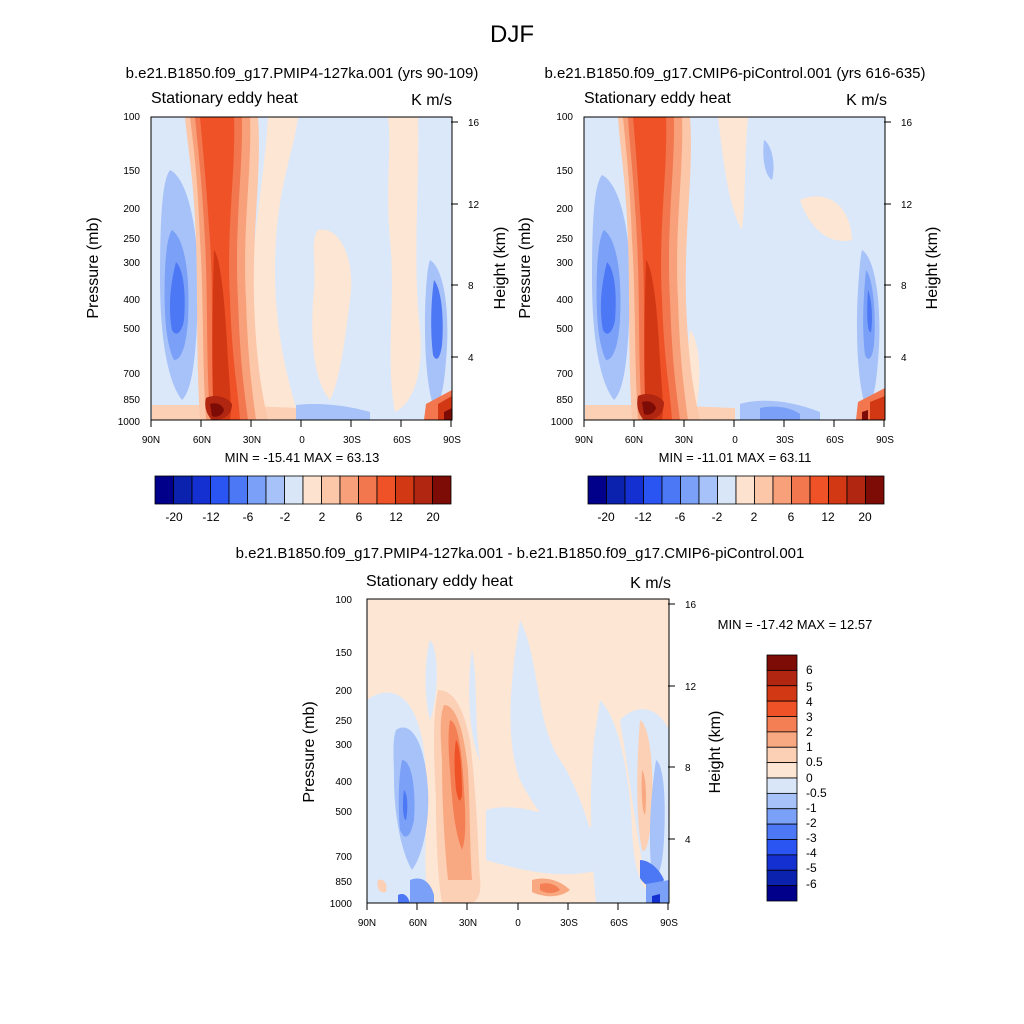 This screenshot has width=1024, height=1024. Describe the element at coordinates (341, 752) in the screenshot. I see `panel-c-y-axis: 100 150 200 250 300 400 500 700 850 1000` at that location.